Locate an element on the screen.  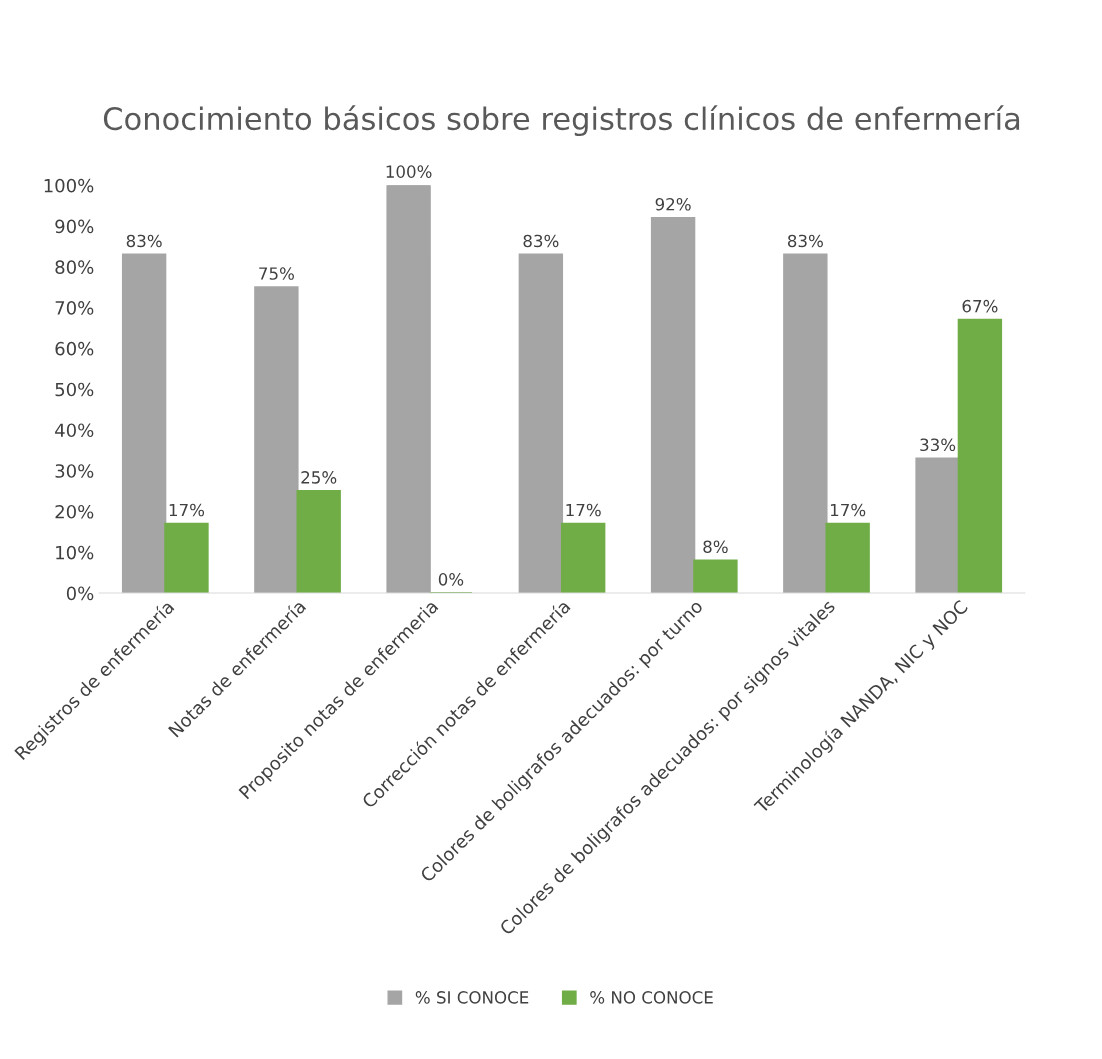
legend-label: % SI CONOCE is located at coordinates (472, 997).